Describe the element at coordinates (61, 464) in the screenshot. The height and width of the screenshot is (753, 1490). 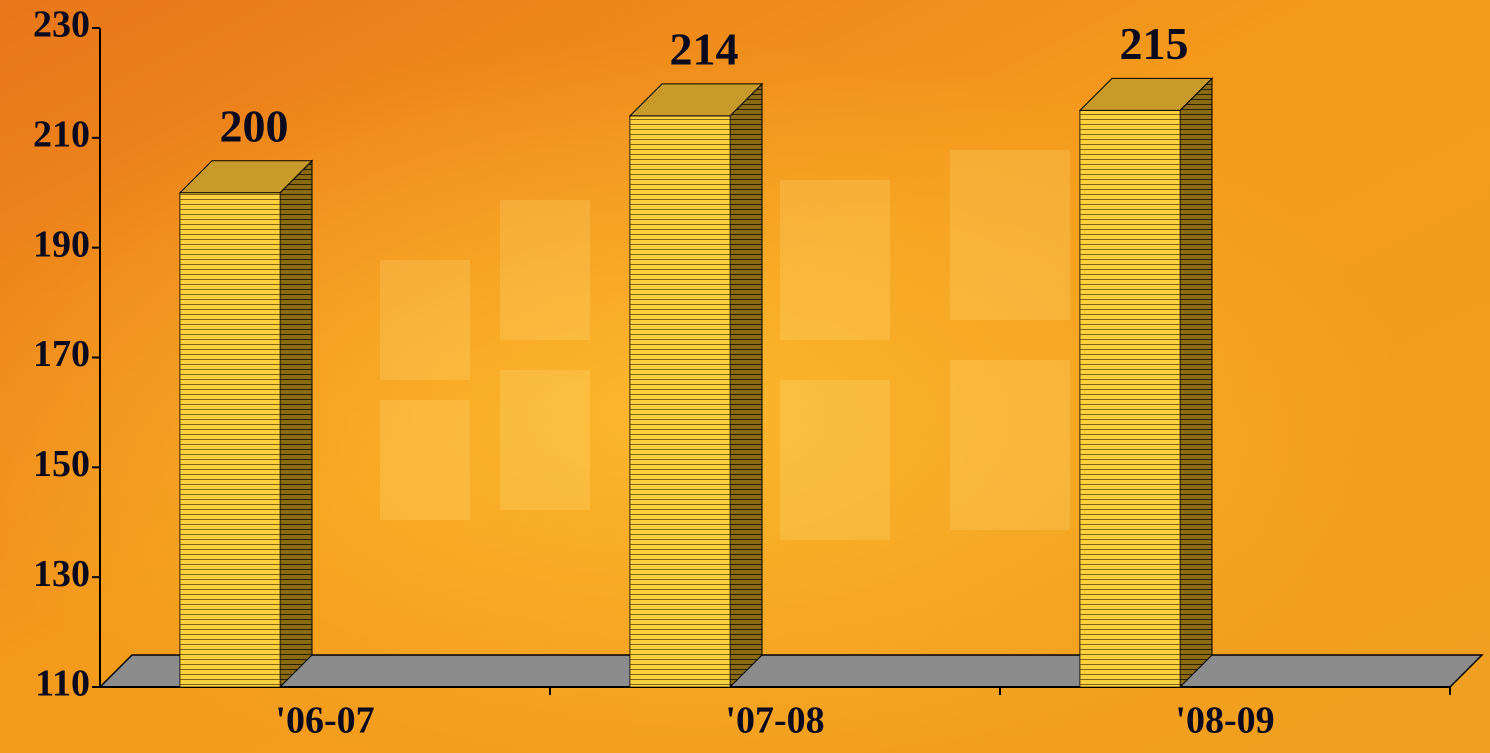
I see `y-tick-label: 150` at that location.